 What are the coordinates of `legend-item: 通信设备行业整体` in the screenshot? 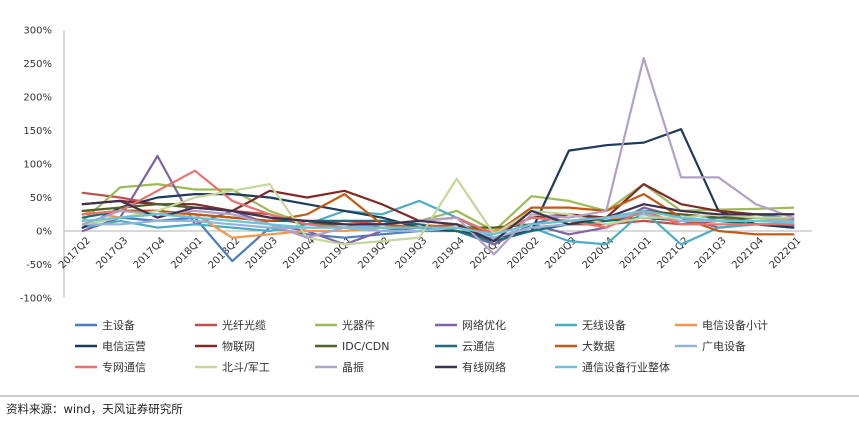 It's located at (612, 367).